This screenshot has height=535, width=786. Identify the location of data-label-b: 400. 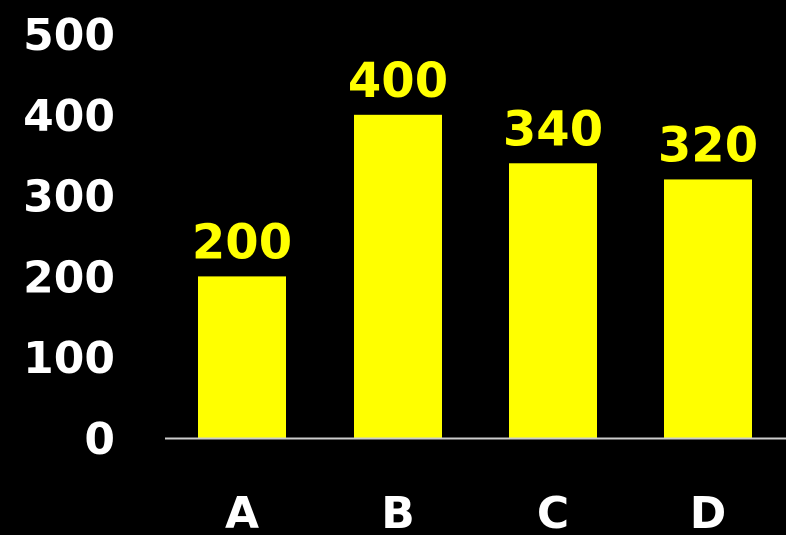
(398, 81).